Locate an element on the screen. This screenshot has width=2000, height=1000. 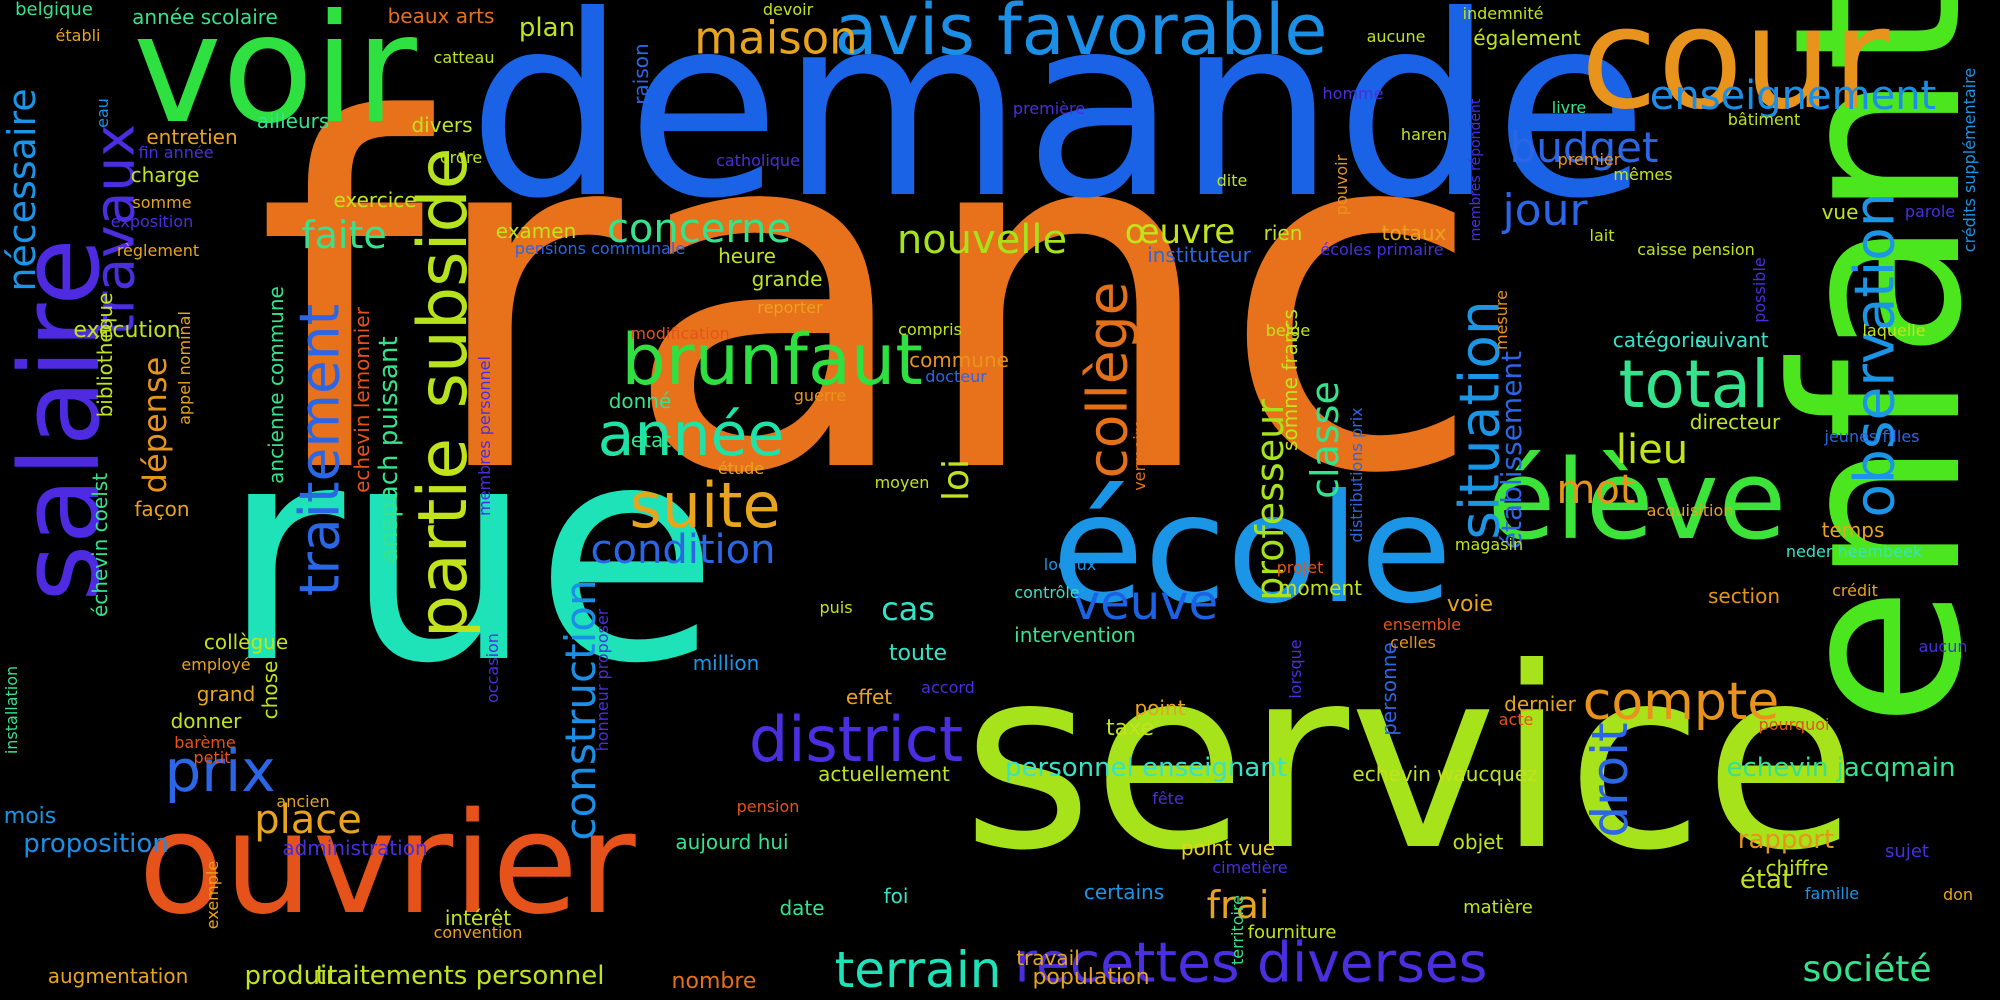
word-interet: intérêt is located at coordinates (478, 918).